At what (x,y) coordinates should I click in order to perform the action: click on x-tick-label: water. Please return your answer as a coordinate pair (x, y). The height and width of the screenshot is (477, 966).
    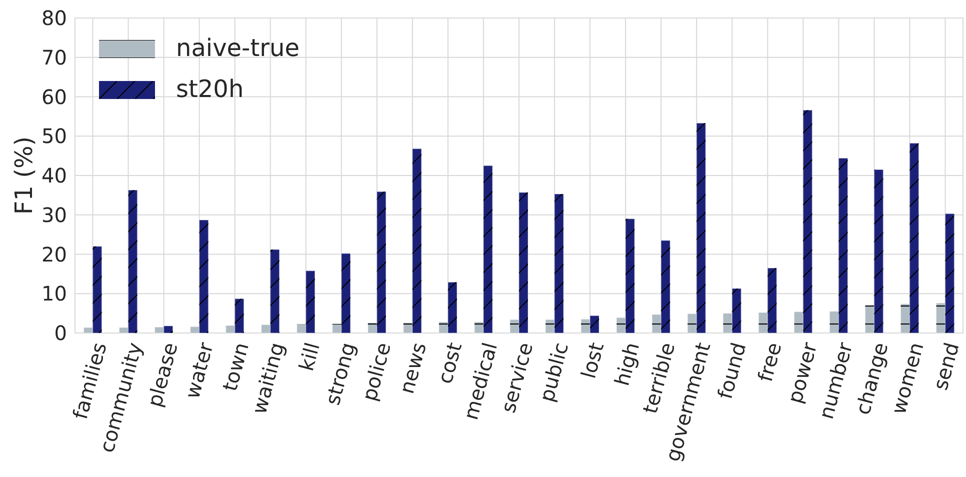
    Looking at the image, I should click on (199, 370).